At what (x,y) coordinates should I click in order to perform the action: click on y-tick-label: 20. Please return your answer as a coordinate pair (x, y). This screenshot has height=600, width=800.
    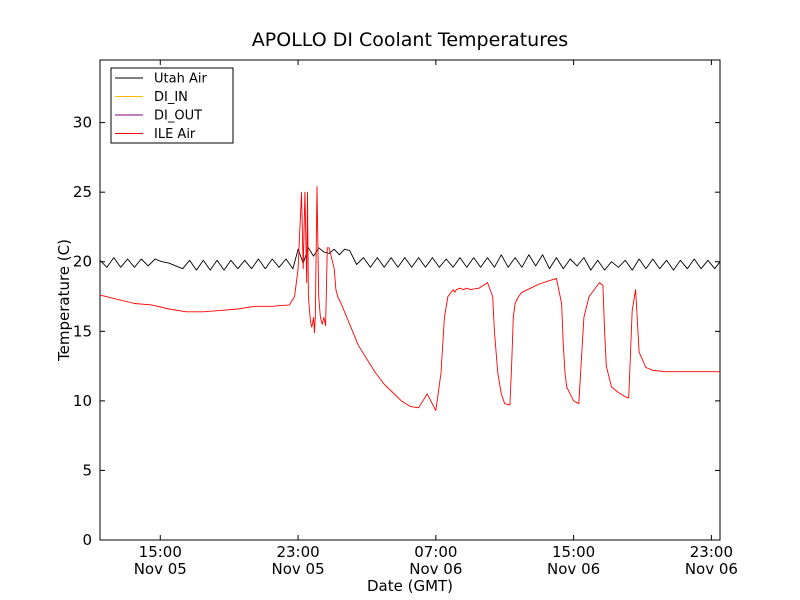
    Looking at the image, I should click on (82, 262).